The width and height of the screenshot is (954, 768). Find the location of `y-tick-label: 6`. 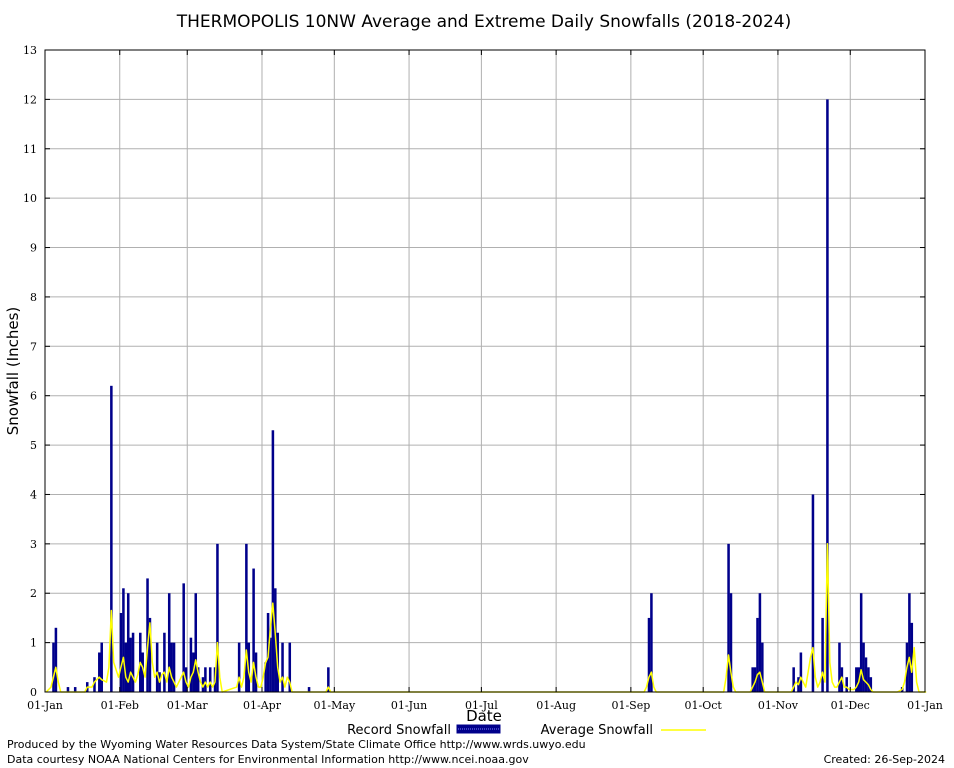

y-tick-label: 6 is located at coordinates (33, 396).